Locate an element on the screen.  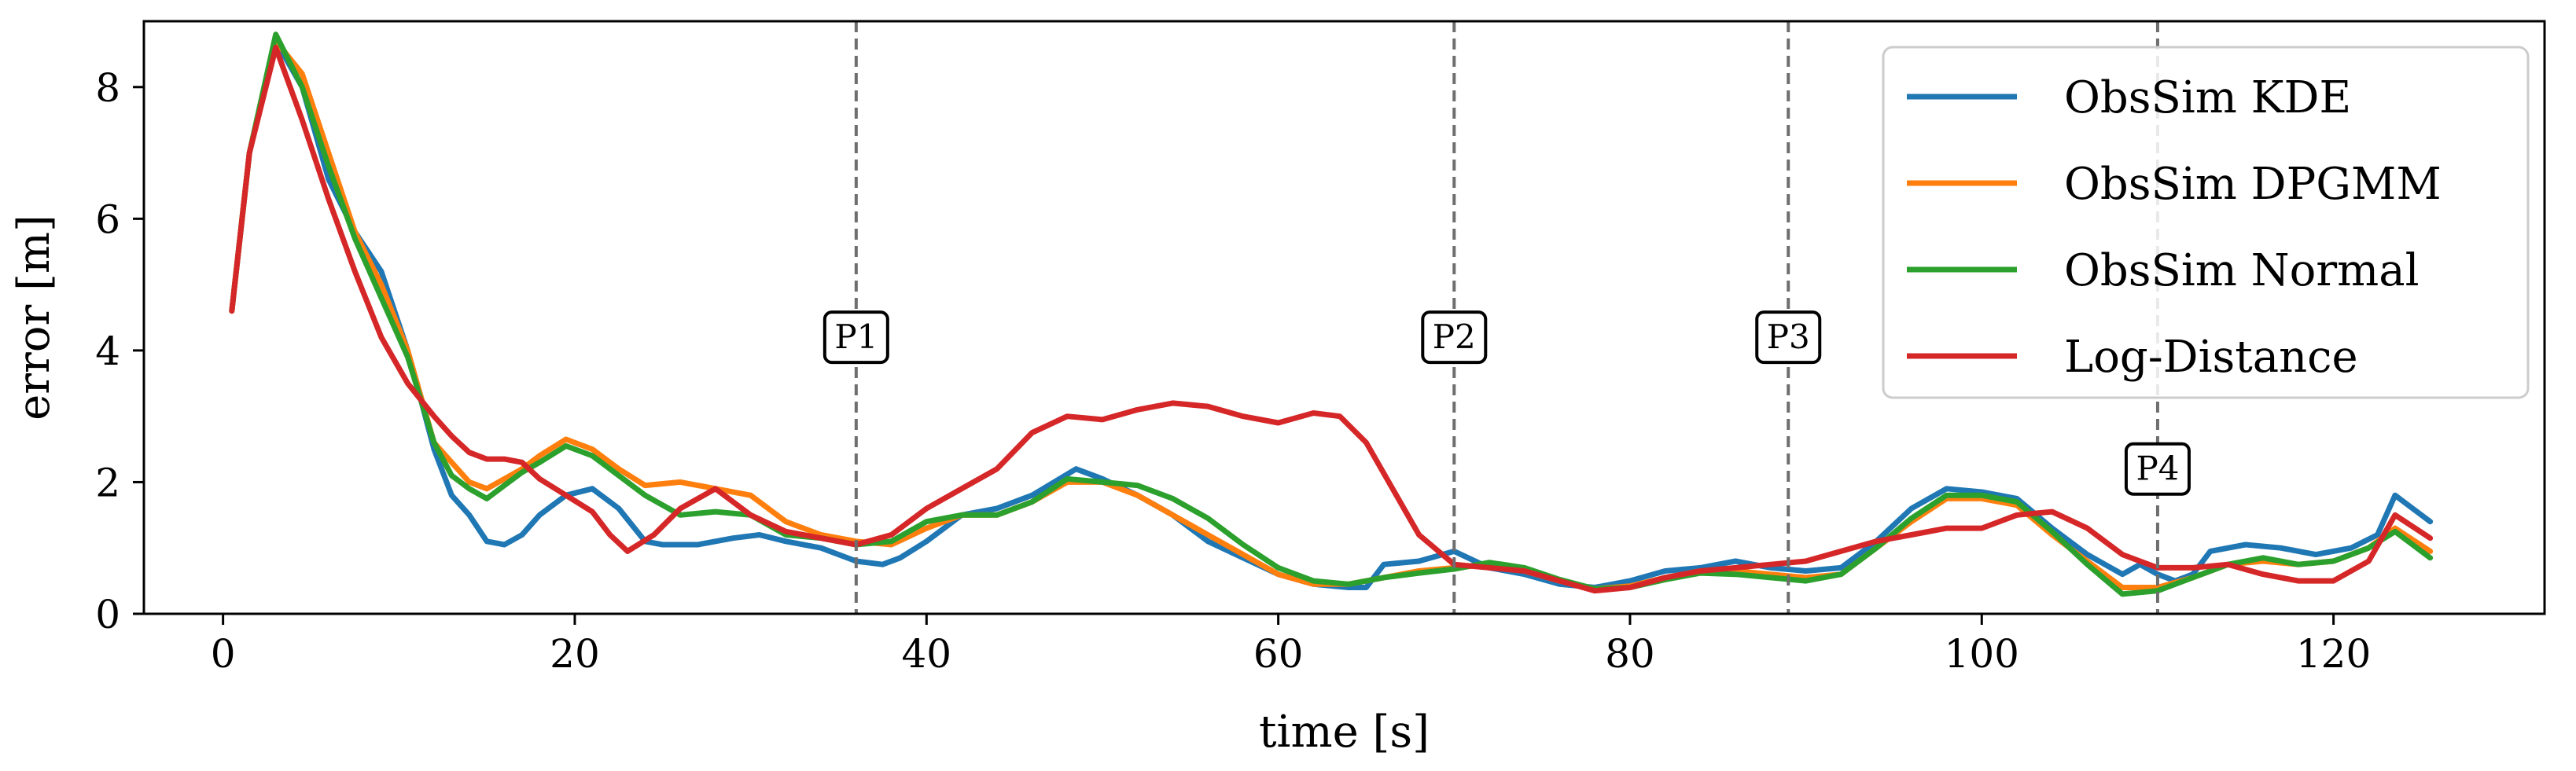
x-tick-label: 60 is located at coordinates (1278, 654).